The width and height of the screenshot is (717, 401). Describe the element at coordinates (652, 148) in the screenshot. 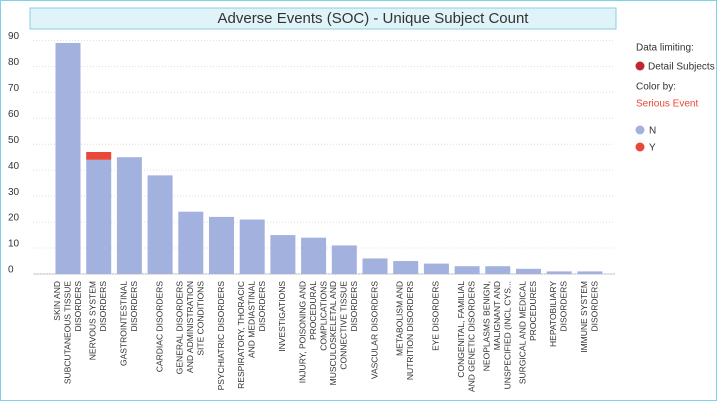

I see `legend-label: Y` at that location.